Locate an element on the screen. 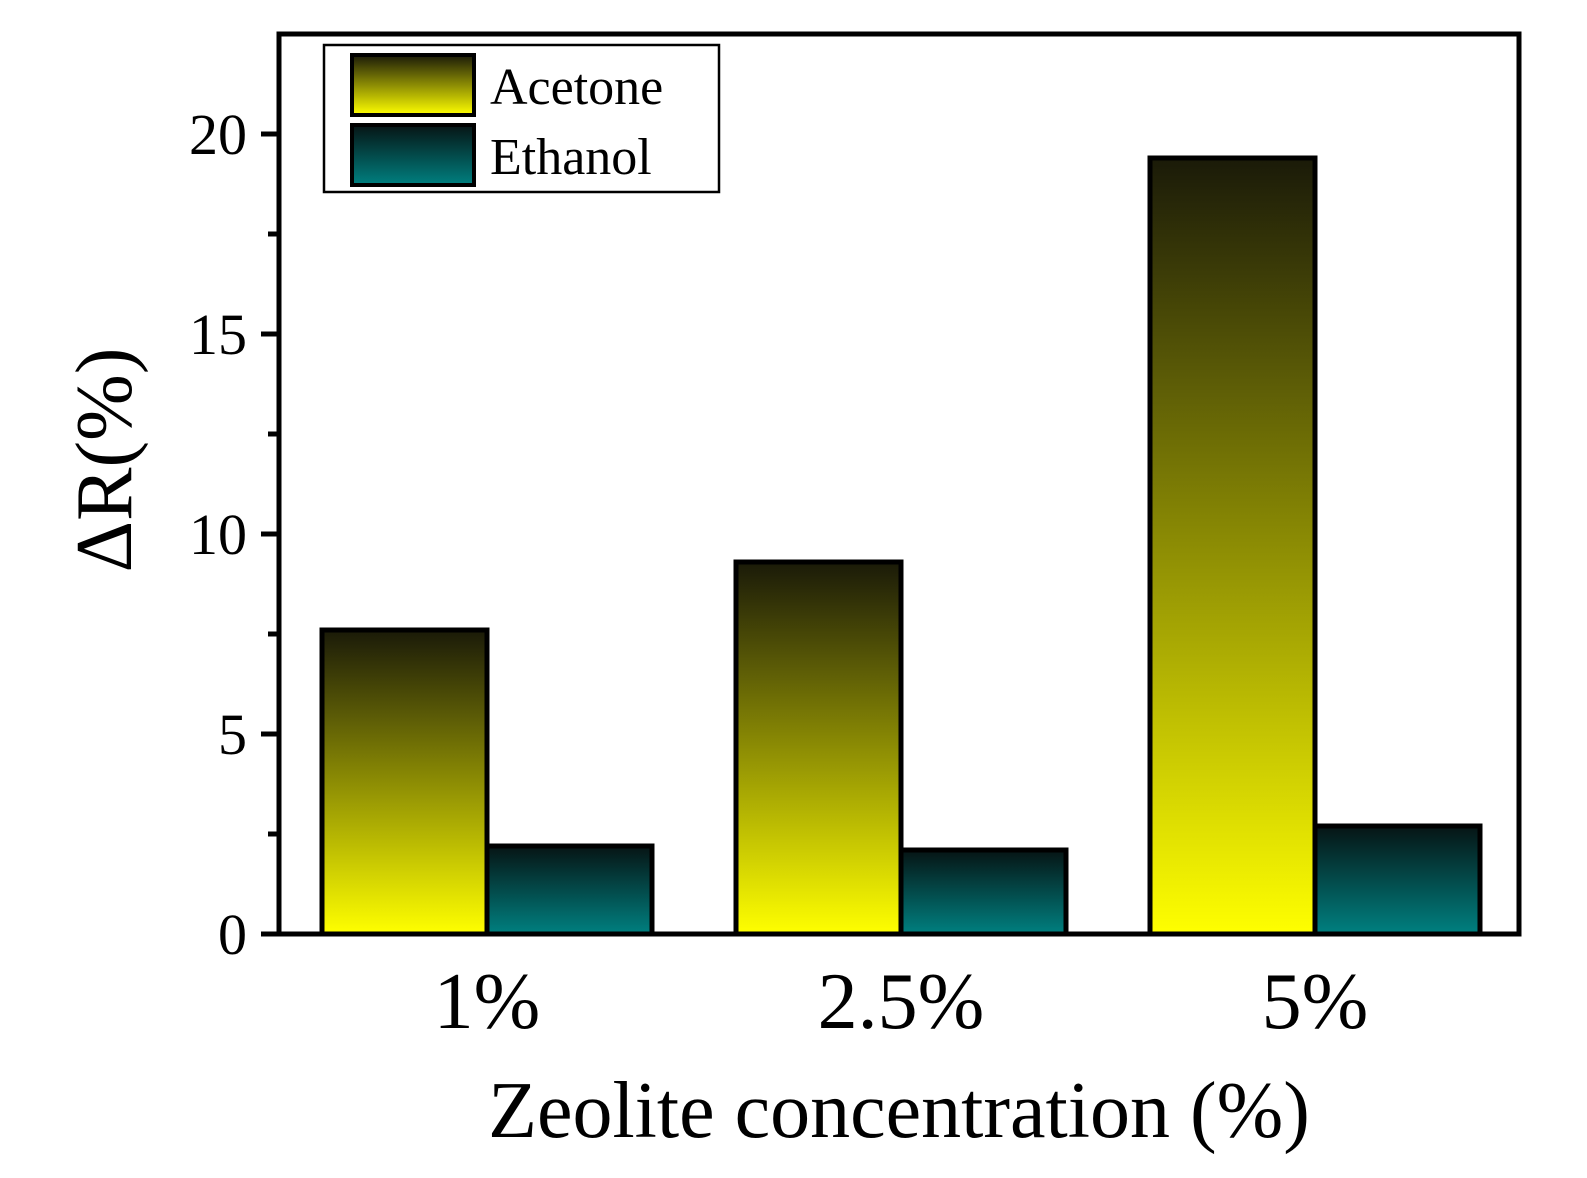 The height and width of the screenshot is (1178, 1587). legend-label-ethanol: Ethanol is located at coordinates (571, 157).